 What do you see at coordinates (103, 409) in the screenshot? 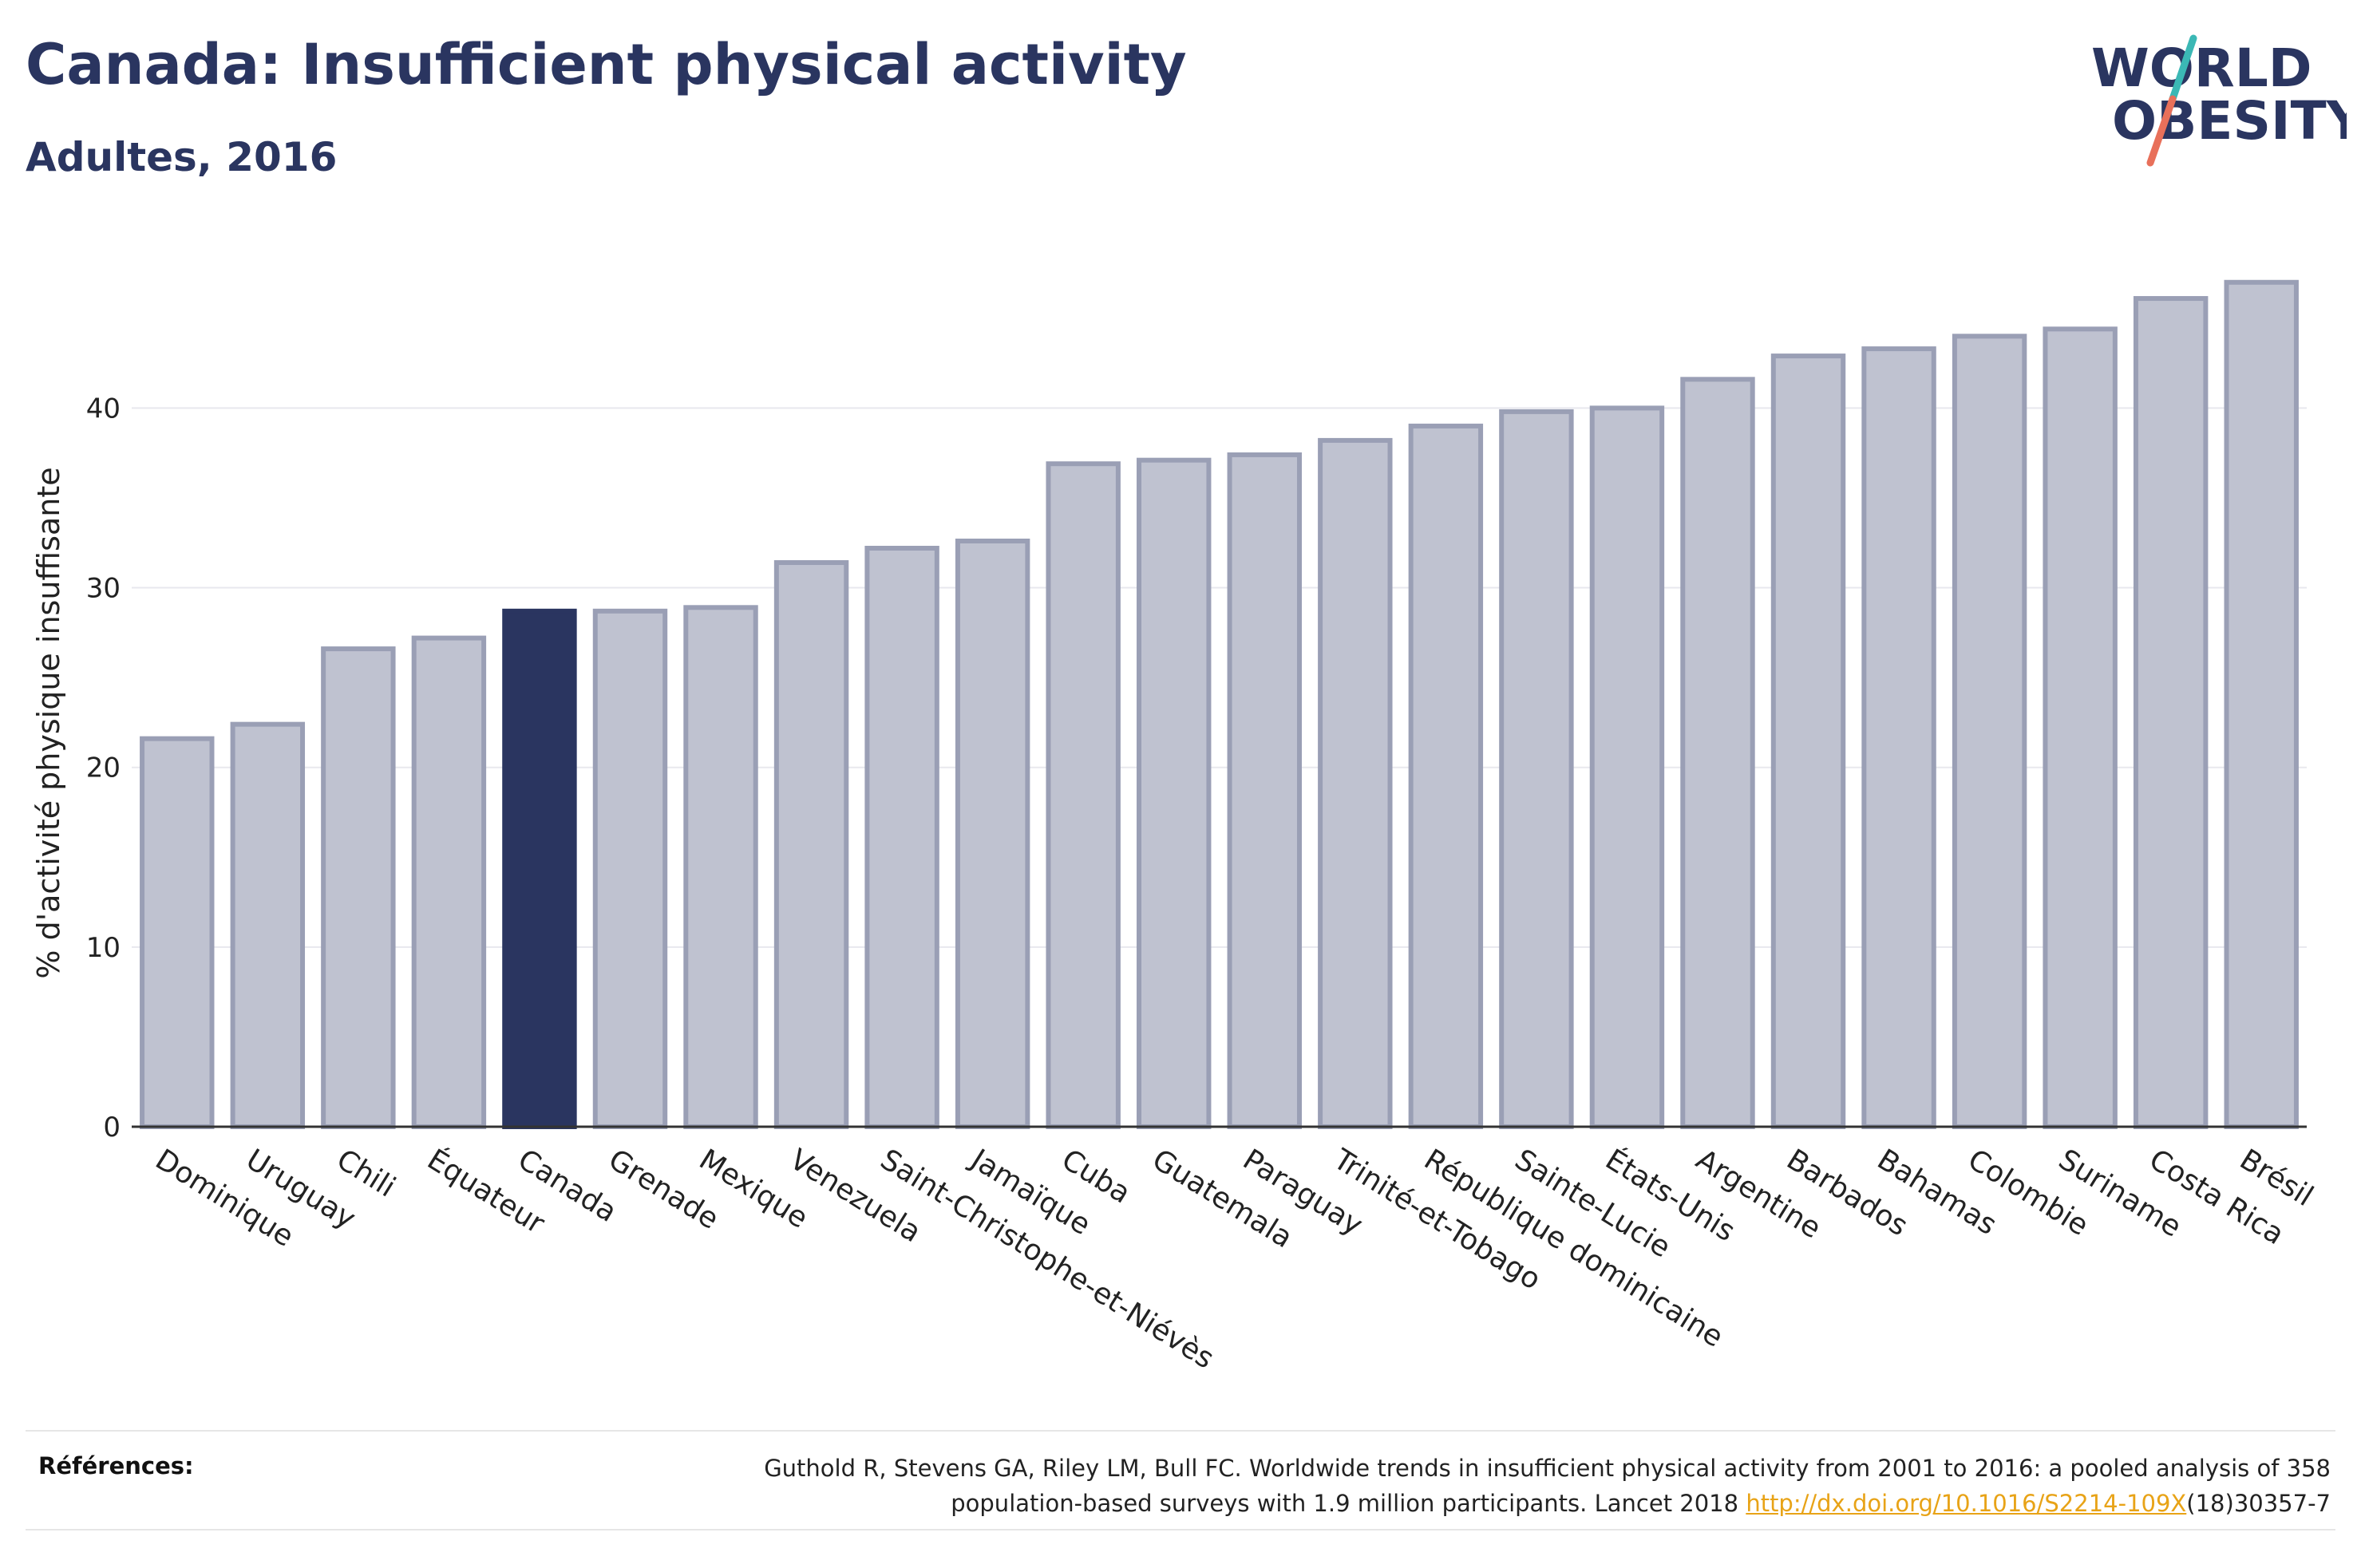
I see `y-tick-label: 40` at bounding box center [103, 409].